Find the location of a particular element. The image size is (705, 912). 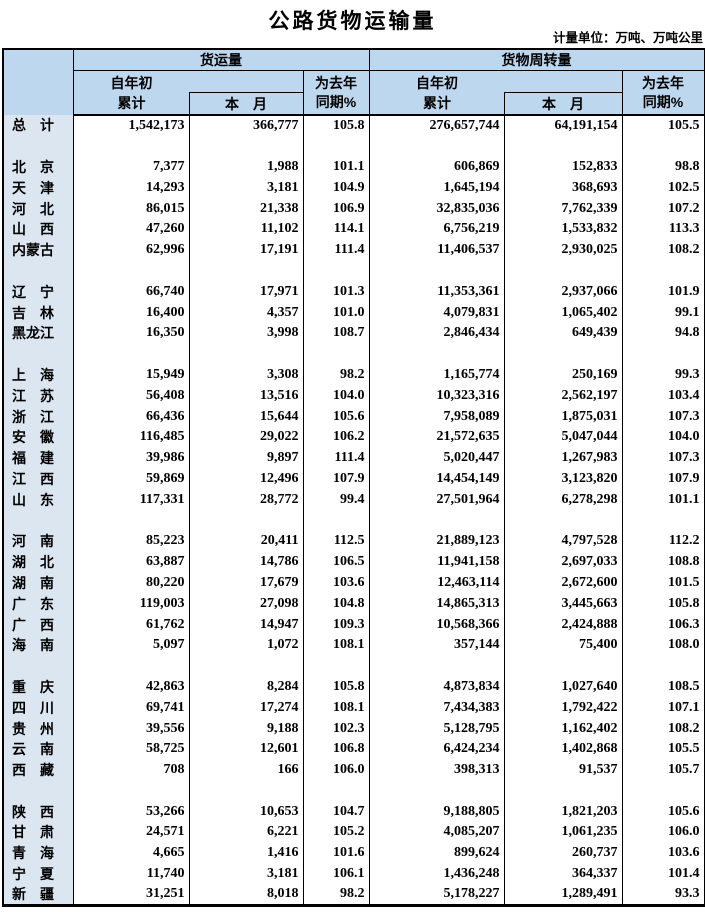

value-cell: 649,439 is located at coordinates (563, 333).